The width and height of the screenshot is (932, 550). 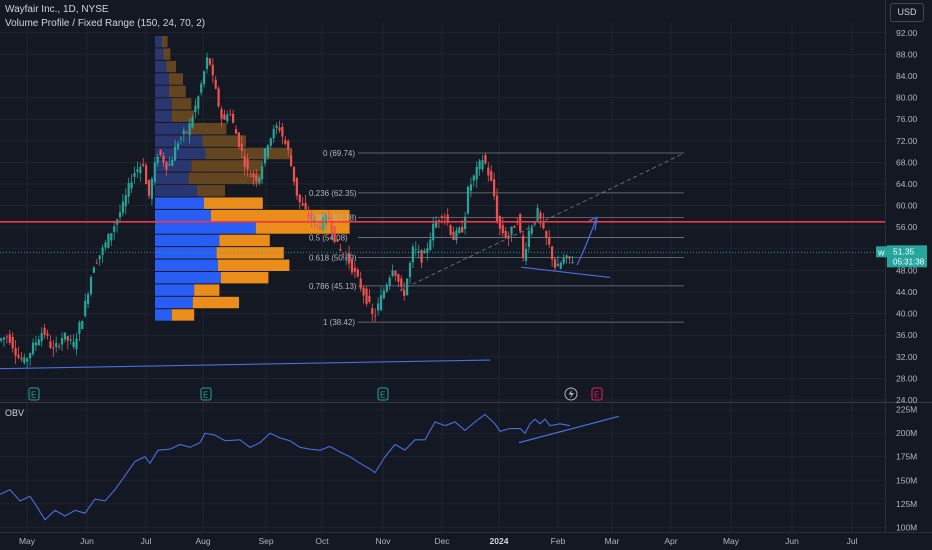 I want to click on price-axis-label: 64.00, so click(x=907, y=184).